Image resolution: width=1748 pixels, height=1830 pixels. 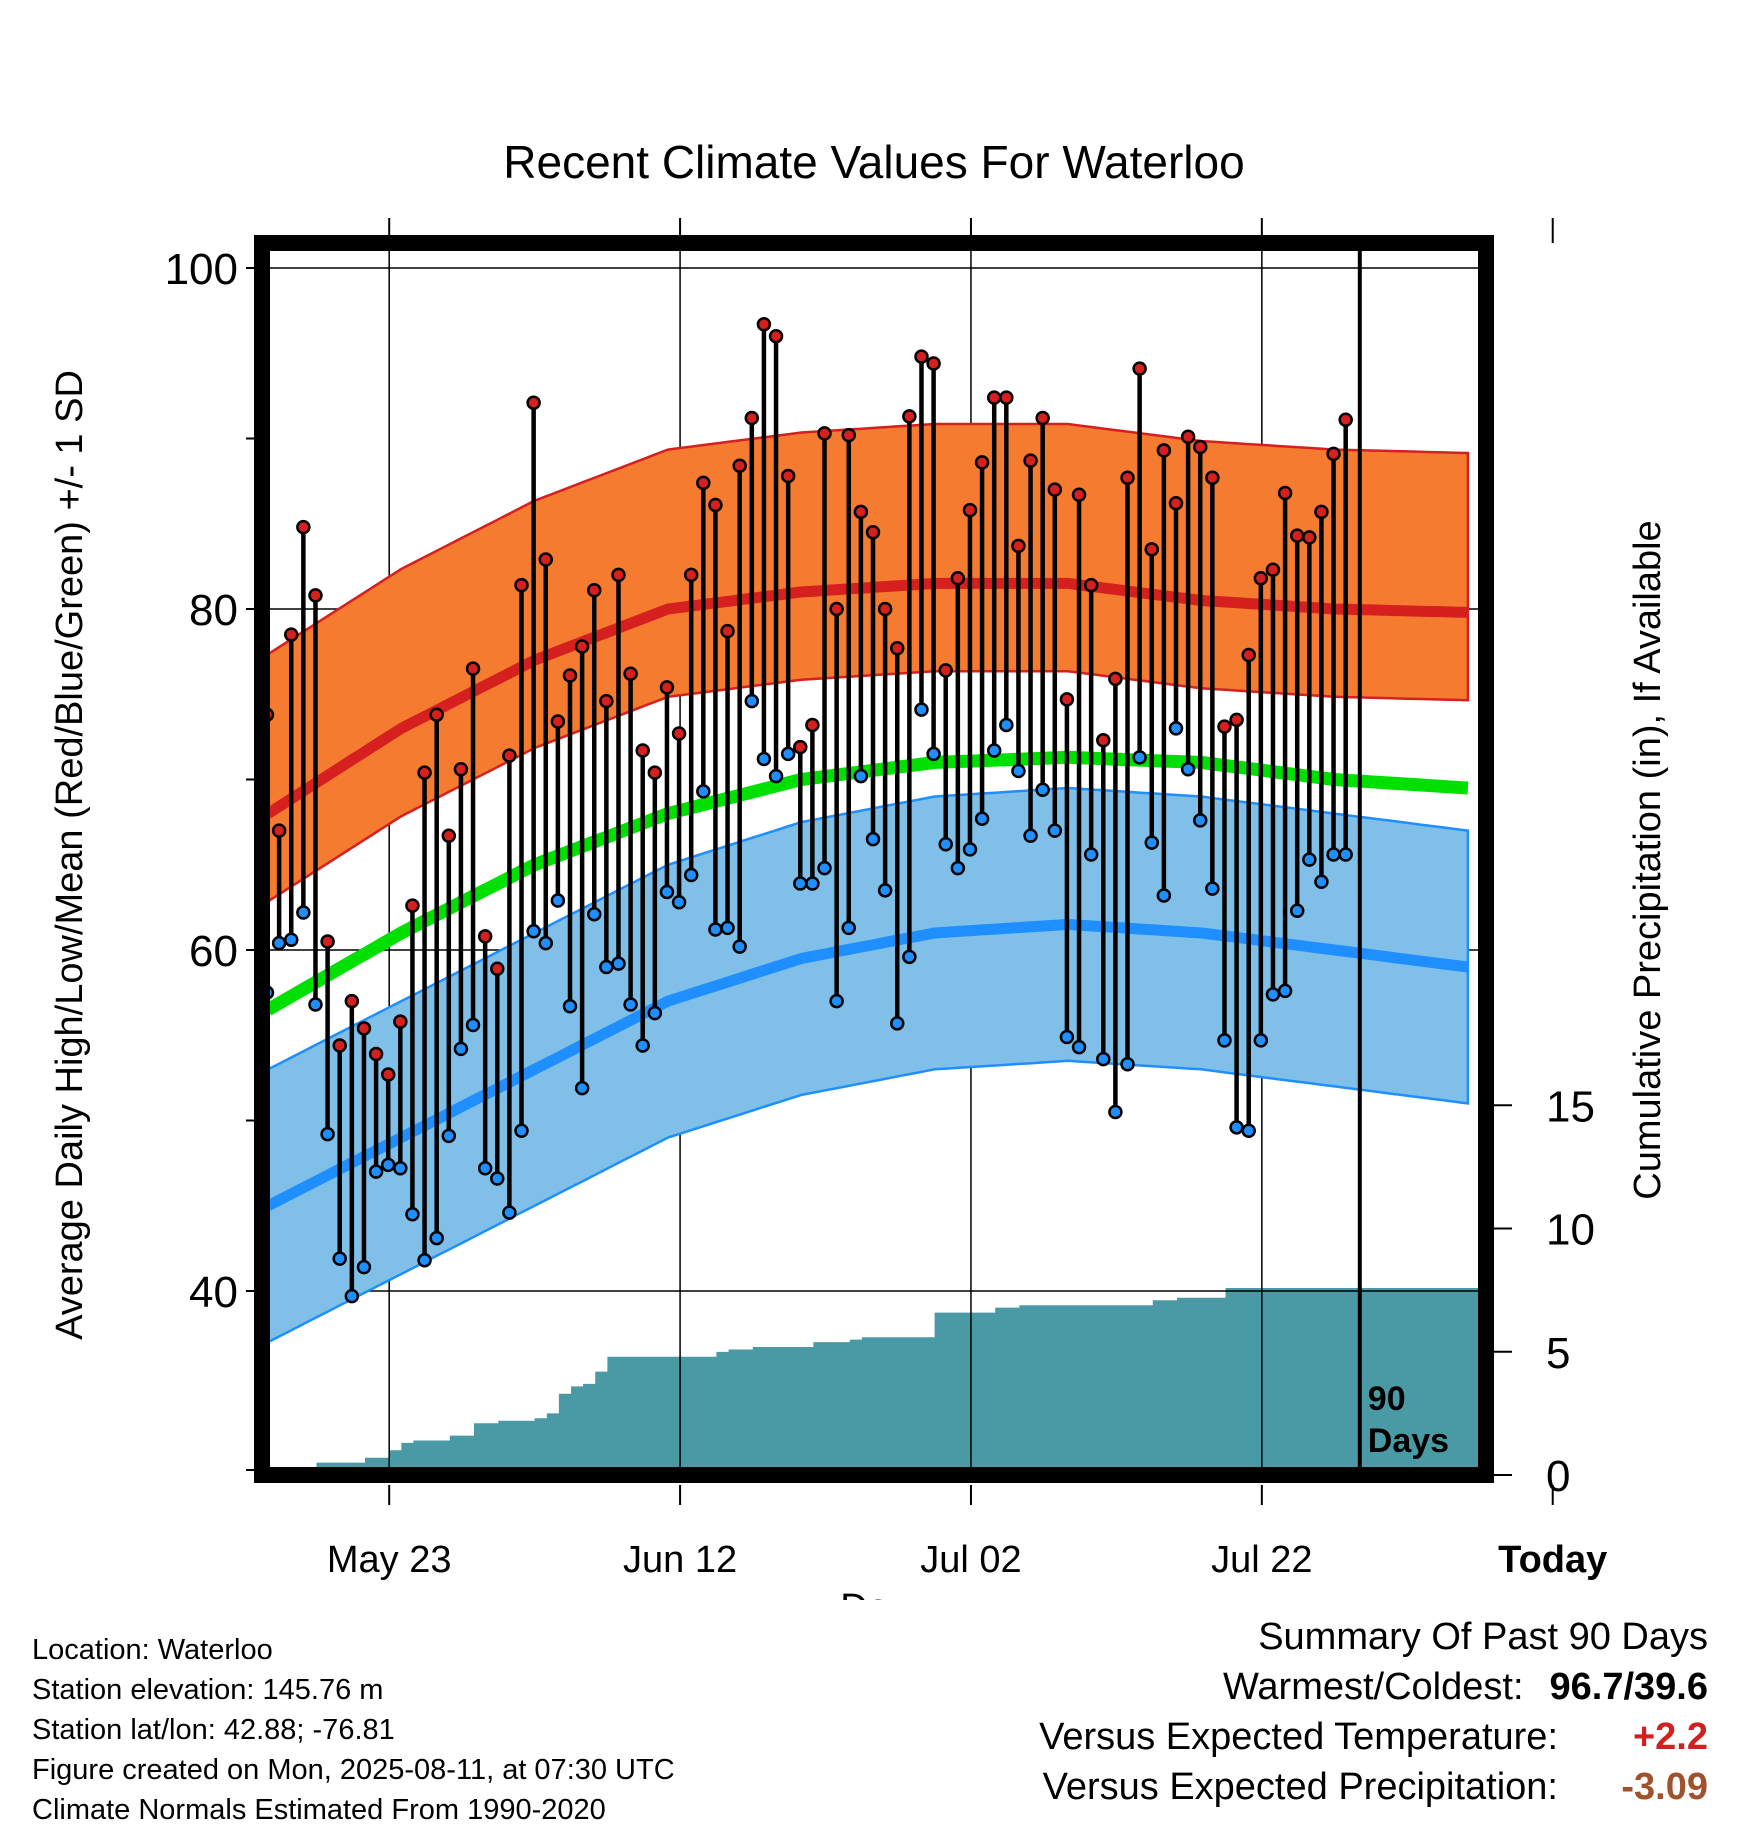 I want to click on summary-heading: Summary Of Past 90 Days, so click(x=1483, y=1637).